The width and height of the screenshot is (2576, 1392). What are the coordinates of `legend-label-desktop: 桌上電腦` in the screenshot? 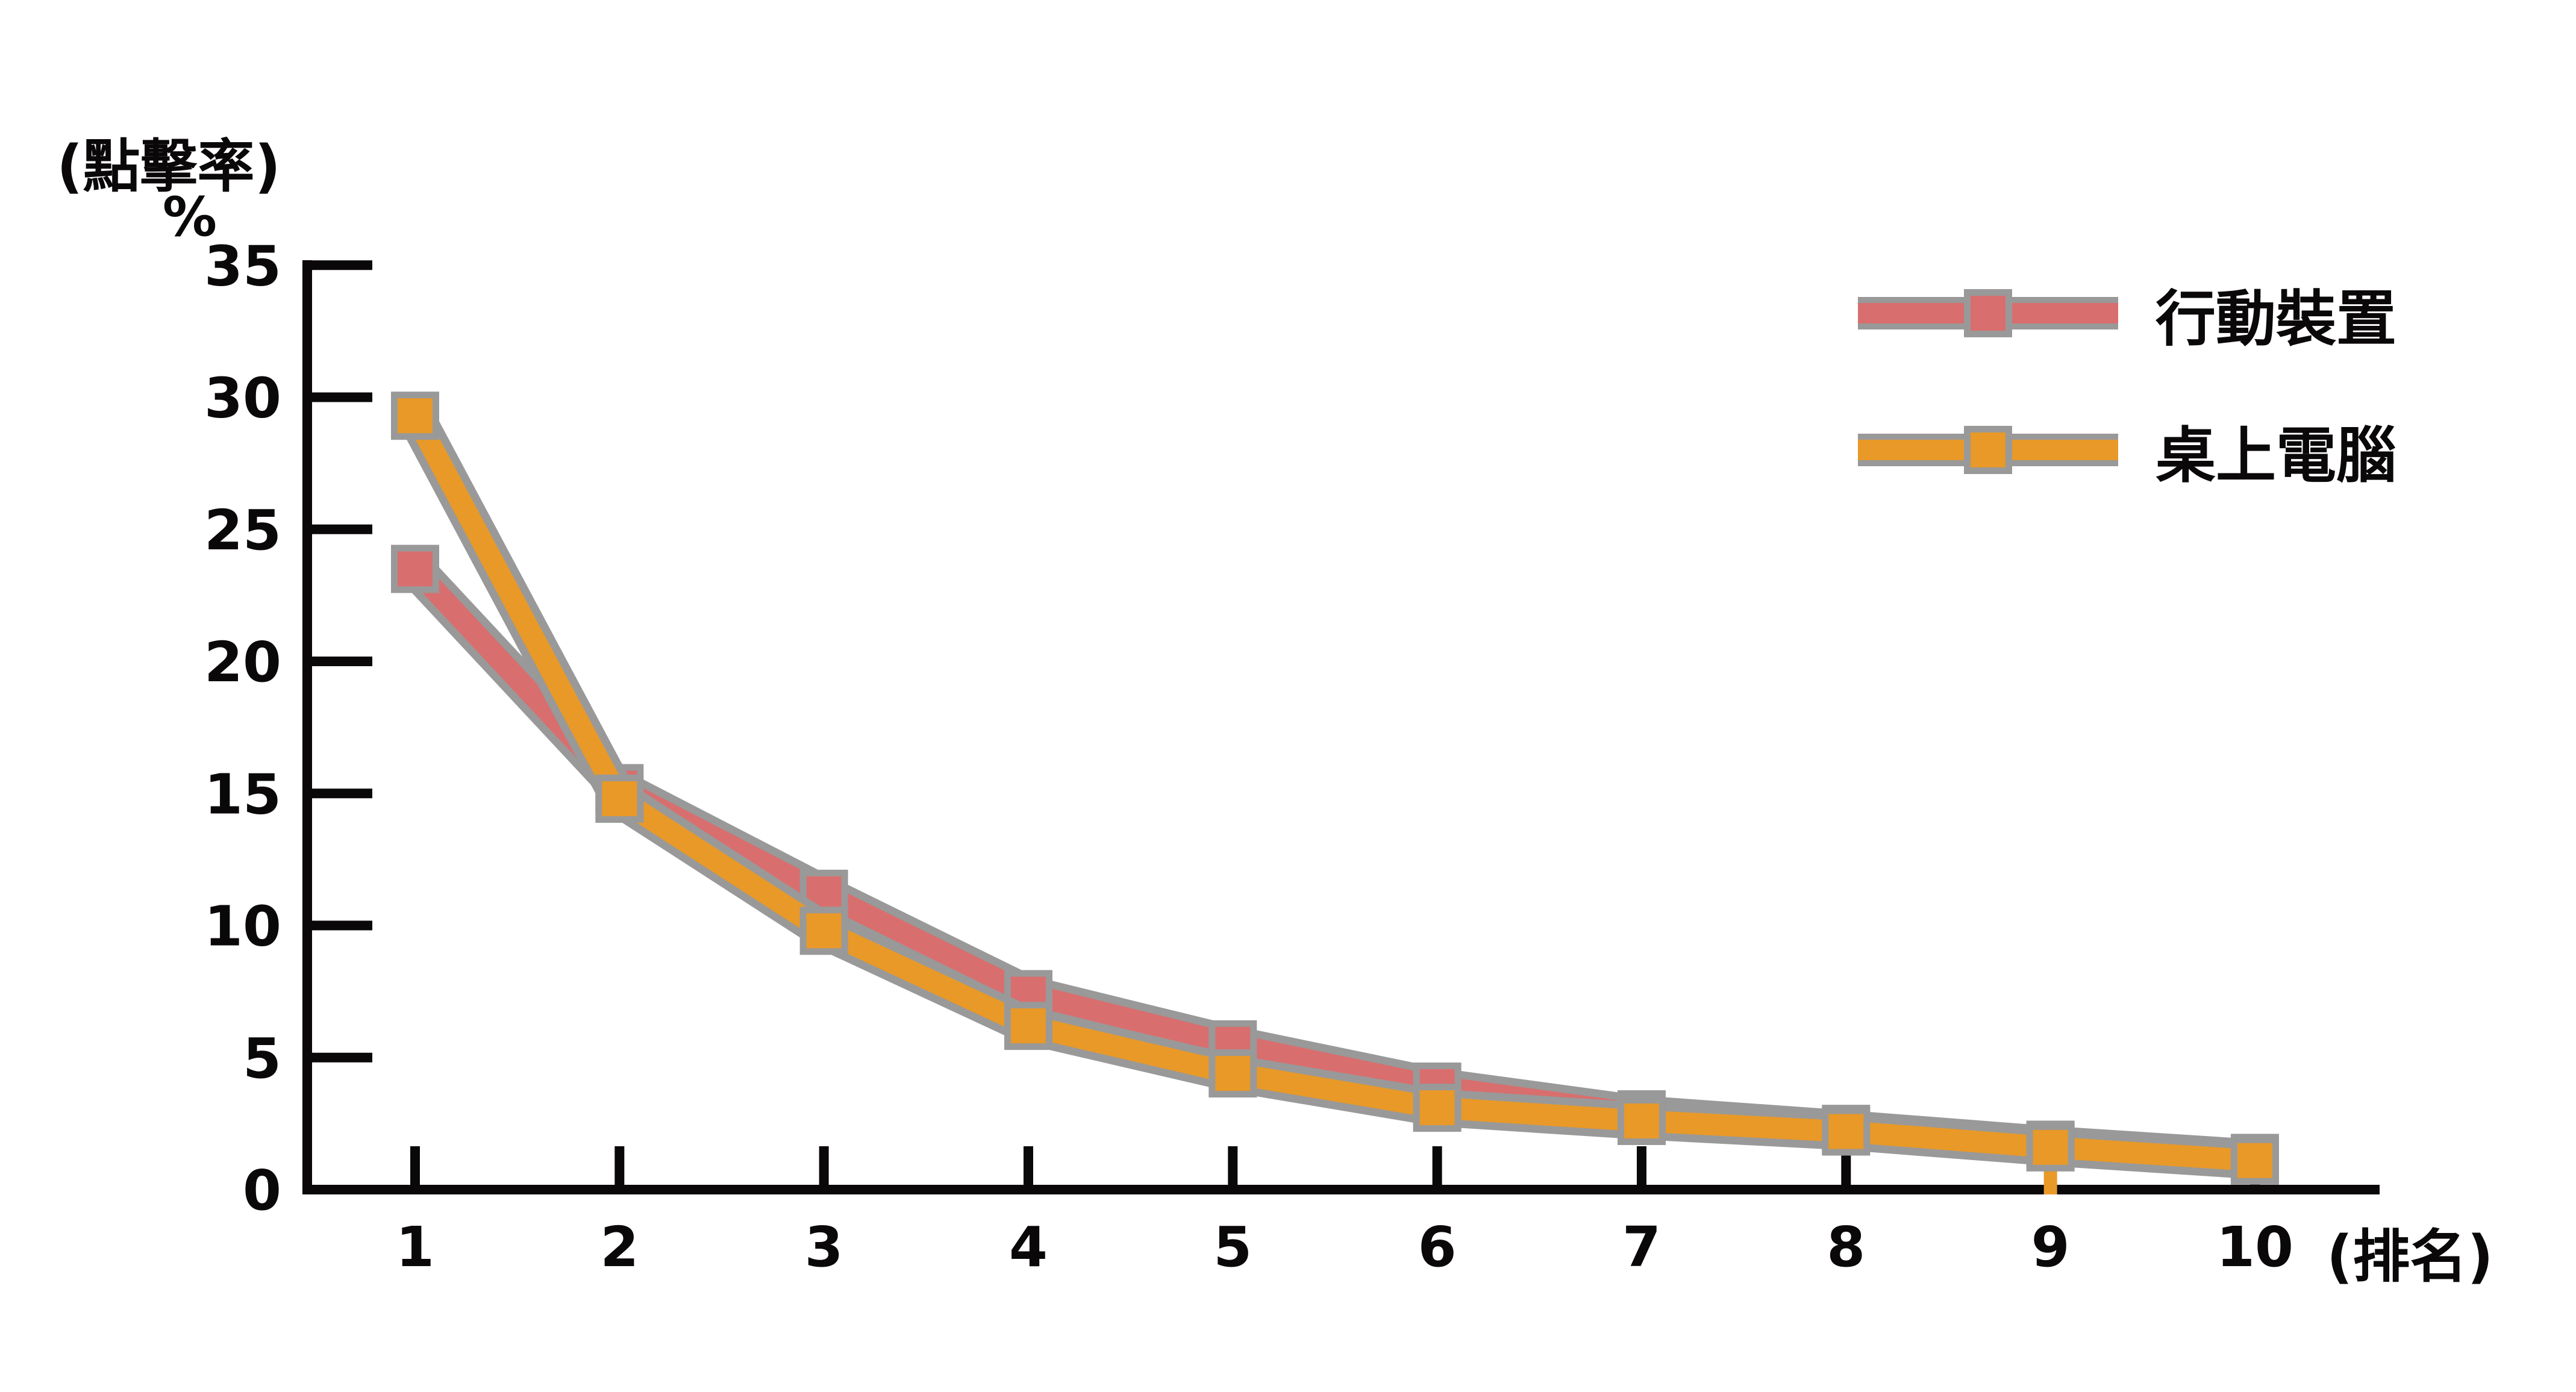 It's located at (2276, 455).